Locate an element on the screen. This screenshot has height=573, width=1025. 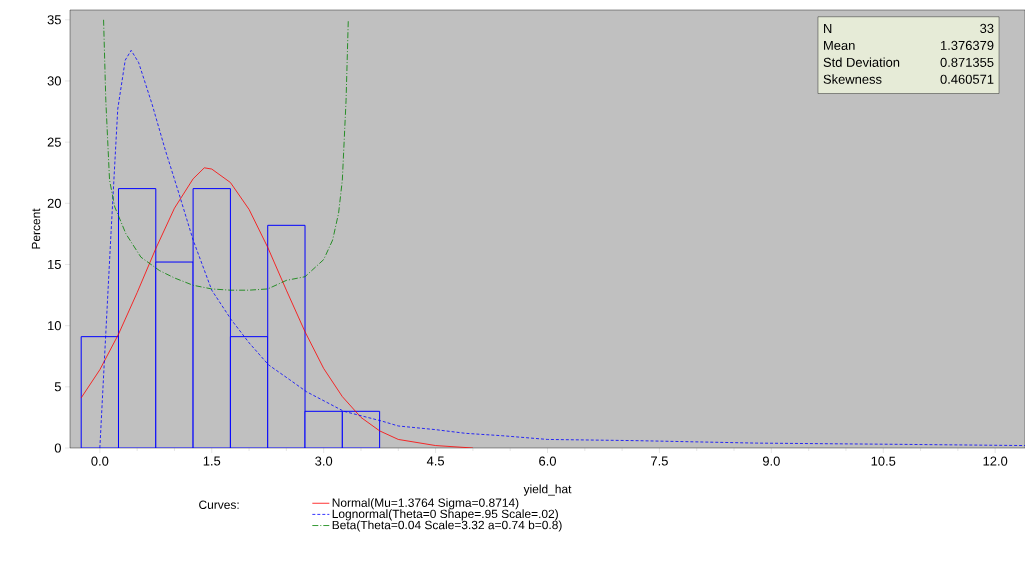
y-tick-label: 25 is located at coordinates (54, 142).